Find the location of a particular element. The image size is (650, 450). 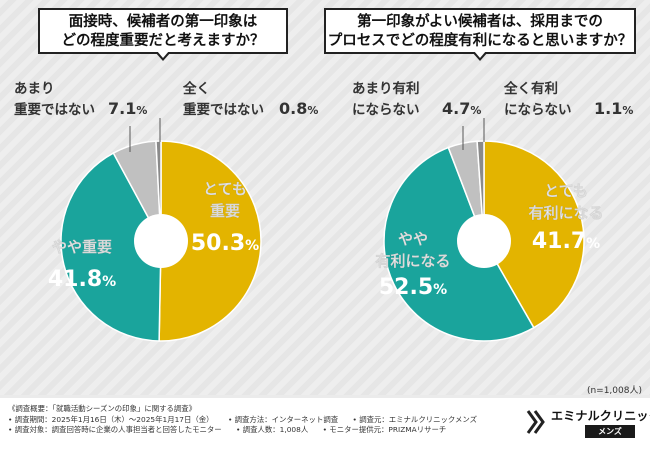

chart2-center-hole is located at coordinates (484, 241).